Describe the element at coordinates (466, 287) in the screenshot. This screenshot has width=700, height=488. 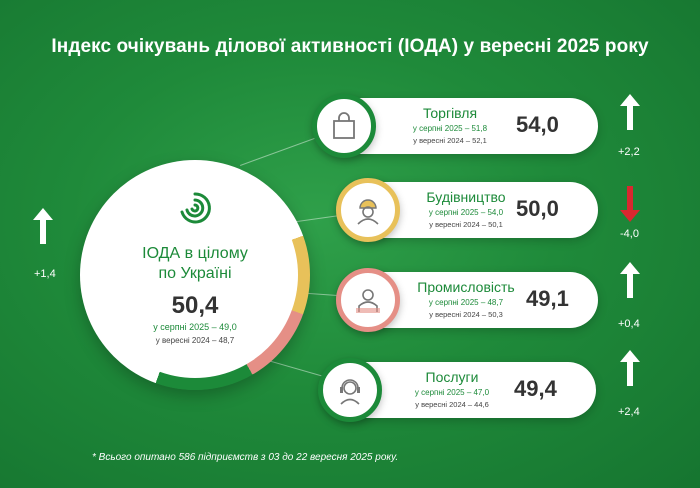
I see `sector-name: Промисловість` at that location.